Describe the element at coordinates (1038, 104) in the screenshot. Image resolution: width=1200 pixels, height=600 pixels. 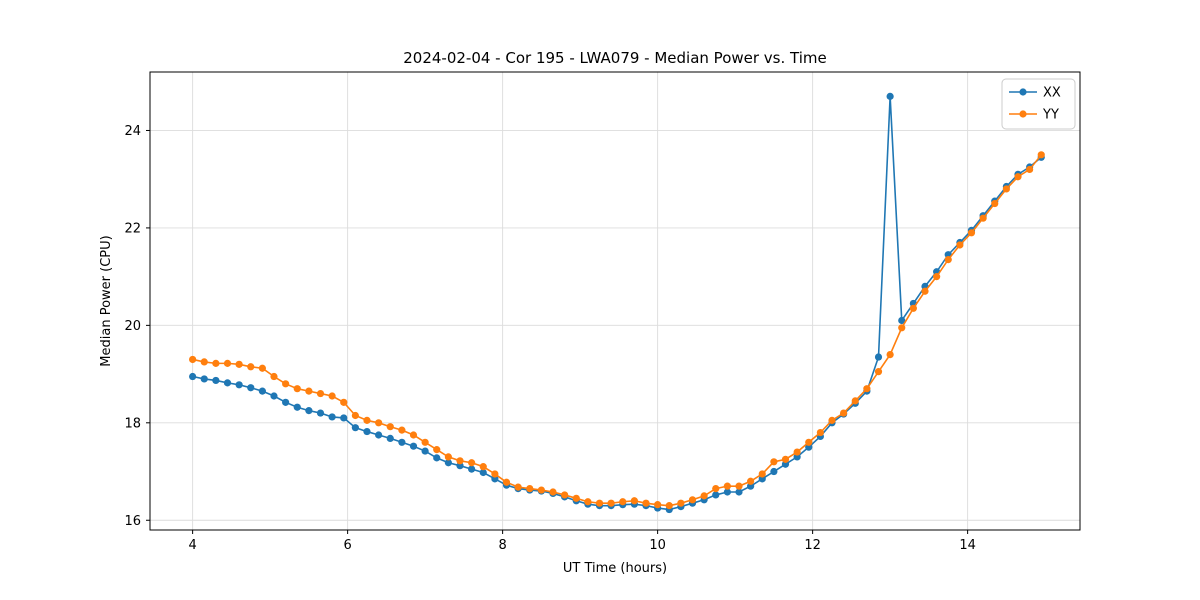
I see `legend: XX YY` at that location.